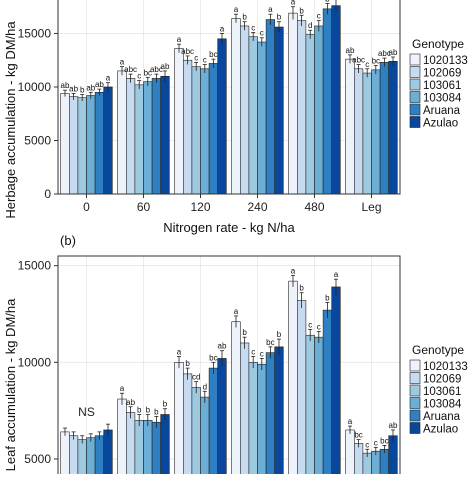 Image resolution: width=474 pixels, height=479 pixels. What do you see at coordinates (358, 461) in the screenshot?
I see `panel-b-bar-102069-leg` at bounding box center [358, 461].